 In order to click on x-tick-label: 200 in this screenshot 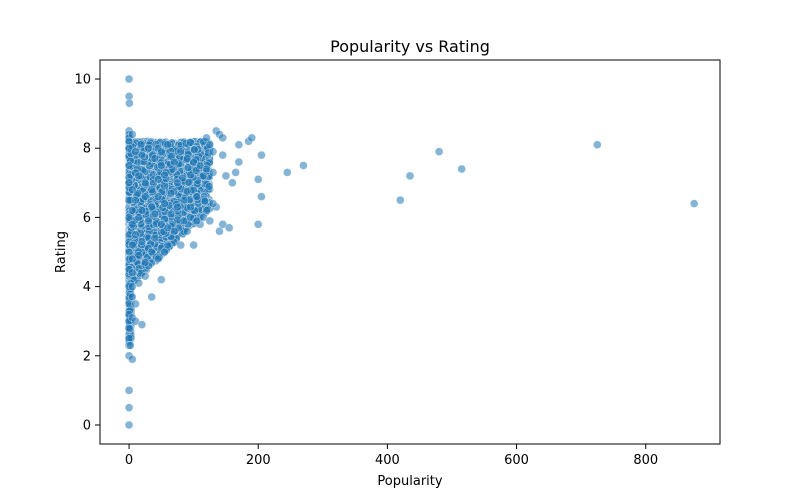, I will do `click(258, 460)`.